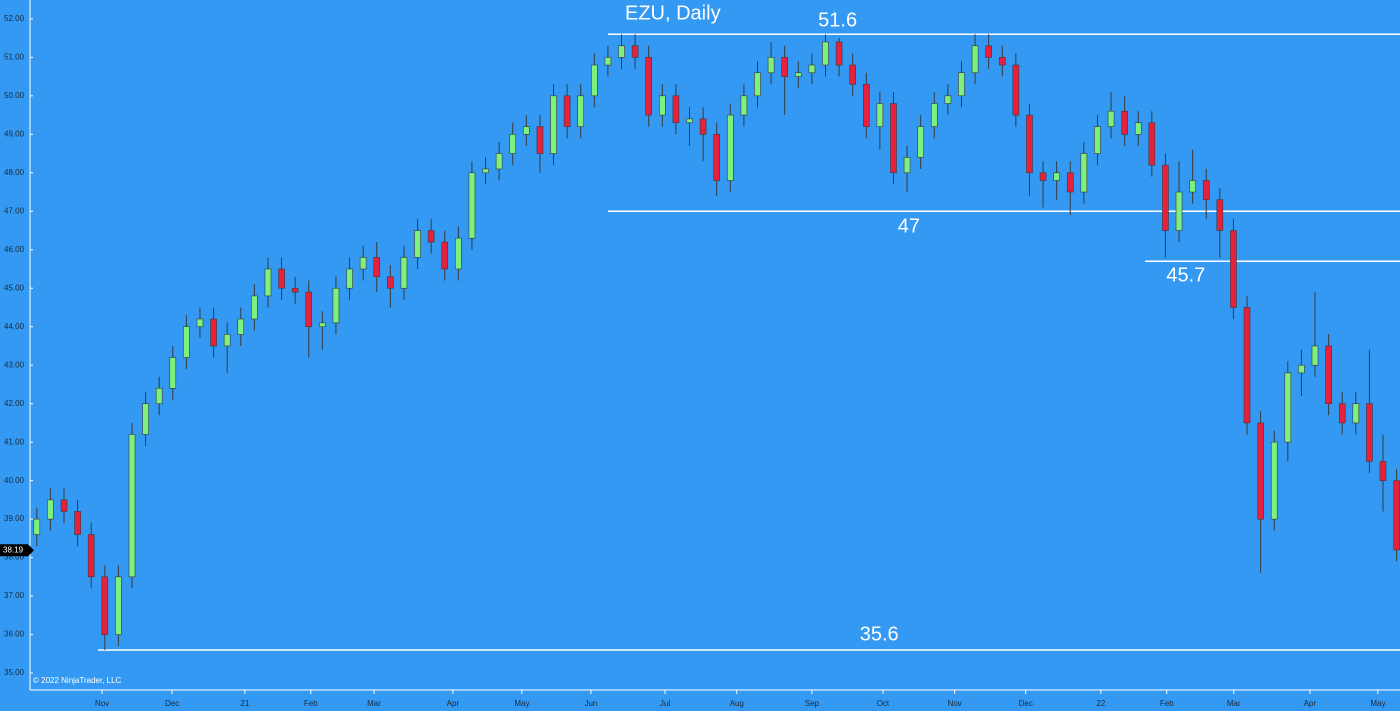  What do you see at coordinates (14, 480) in the screenshot?
I see `y-tick-label: 40.00` at bounding box center [14, 480].